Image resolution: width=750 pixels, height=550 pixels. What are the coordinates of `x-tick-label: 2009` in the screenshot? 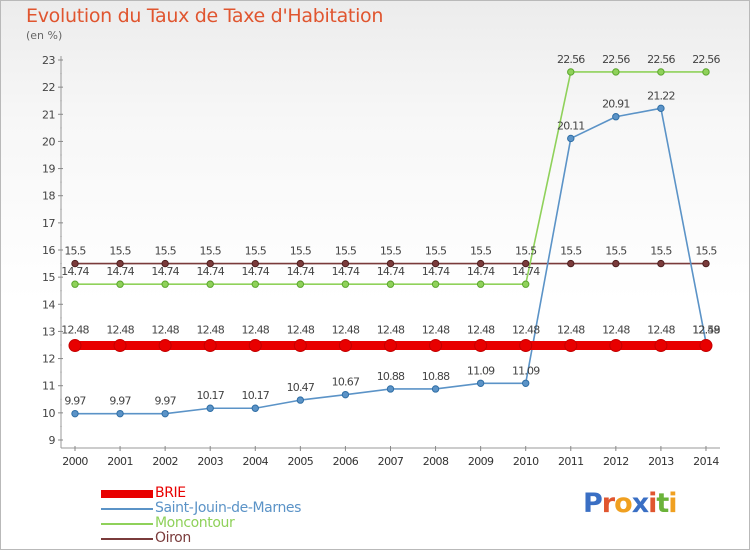 It's located at (481, 461).